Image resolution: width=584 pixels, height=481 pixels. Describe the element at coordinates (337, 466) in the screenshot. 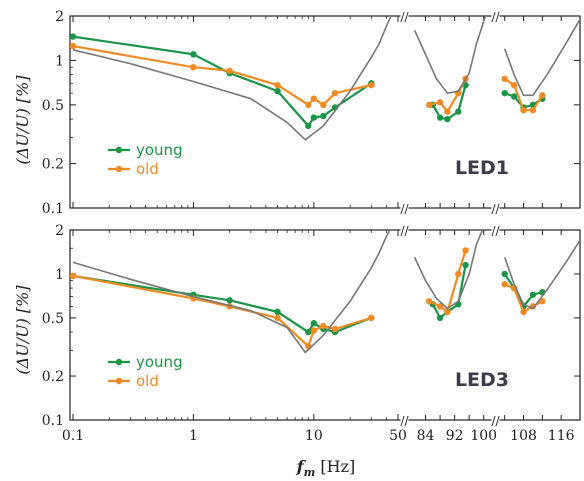

I see `x-axis-label-unit: [Hz]` at that location.